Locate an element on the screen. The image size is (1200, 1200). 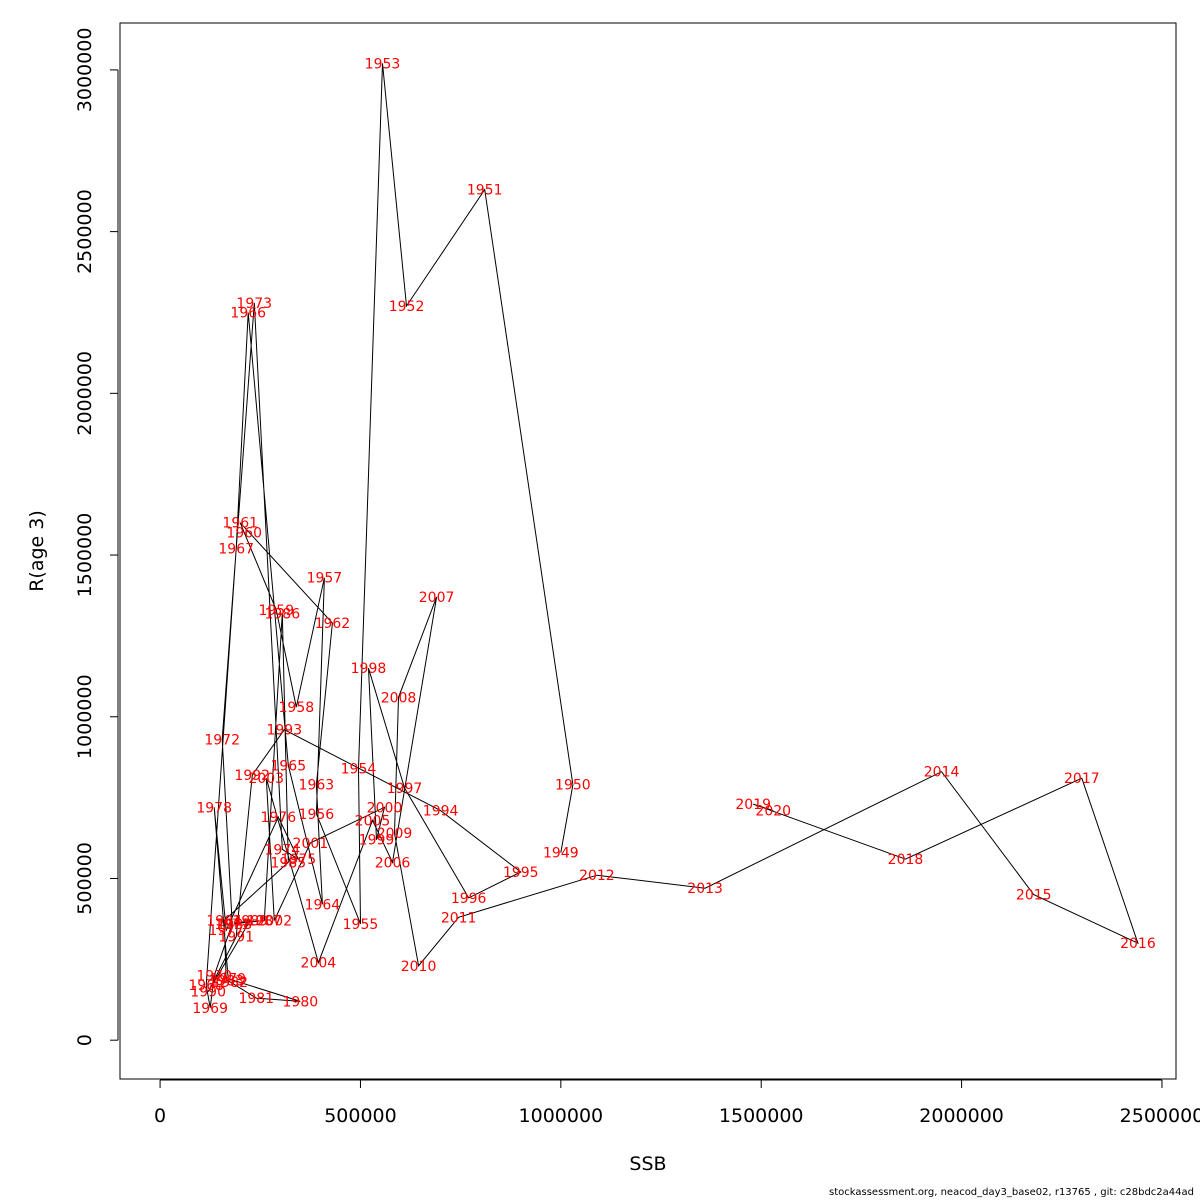
year-label-2014: 2014 is located at coordinates (942, 773).